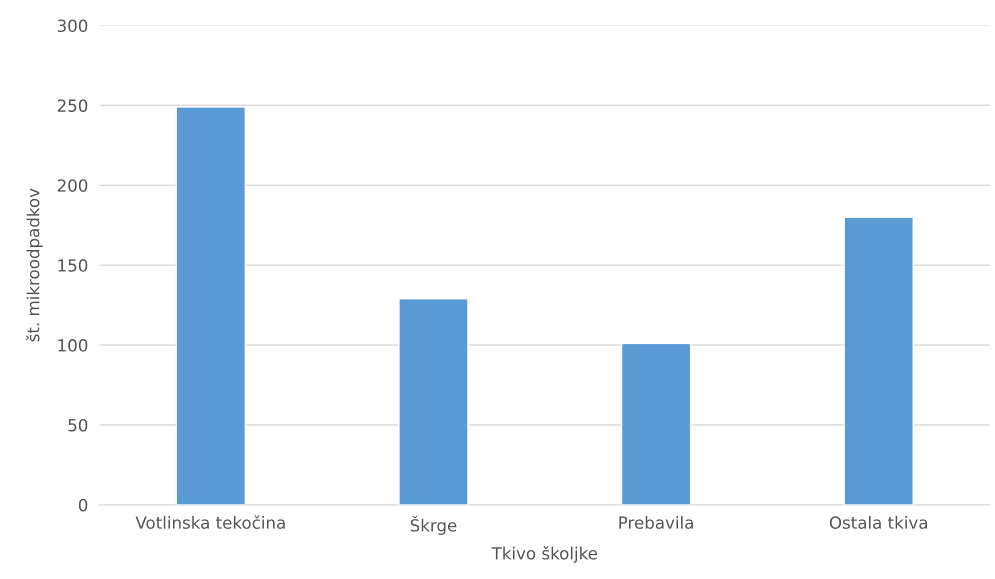 The width and height of the screenshot is (995, 579). I want to click on y-tick-label: 300, so click(73, 25).